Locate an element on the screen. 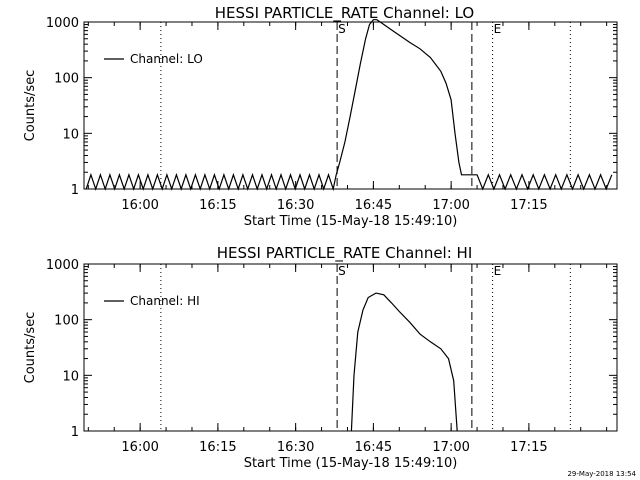 The width and height of the screenshot is (640, 480). legend-label: Channel: HI is located at coordinates (165, 301).